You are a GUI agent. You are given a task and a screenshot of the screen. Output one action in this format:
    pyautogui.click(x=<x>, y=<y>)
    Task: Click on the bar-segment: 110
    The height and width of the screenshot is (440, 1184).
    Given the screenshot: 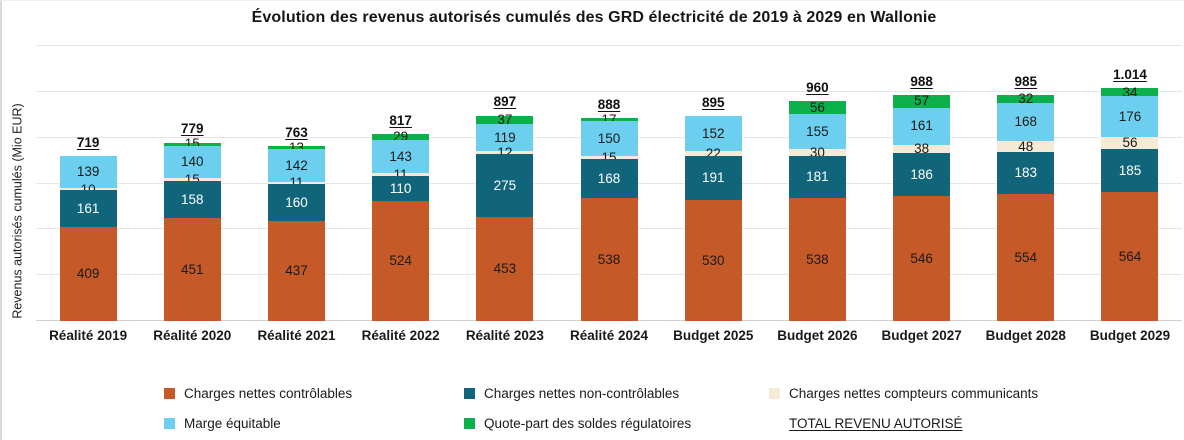 What is the action you would take?
    pyautogui.click(x=401, y=188)
    